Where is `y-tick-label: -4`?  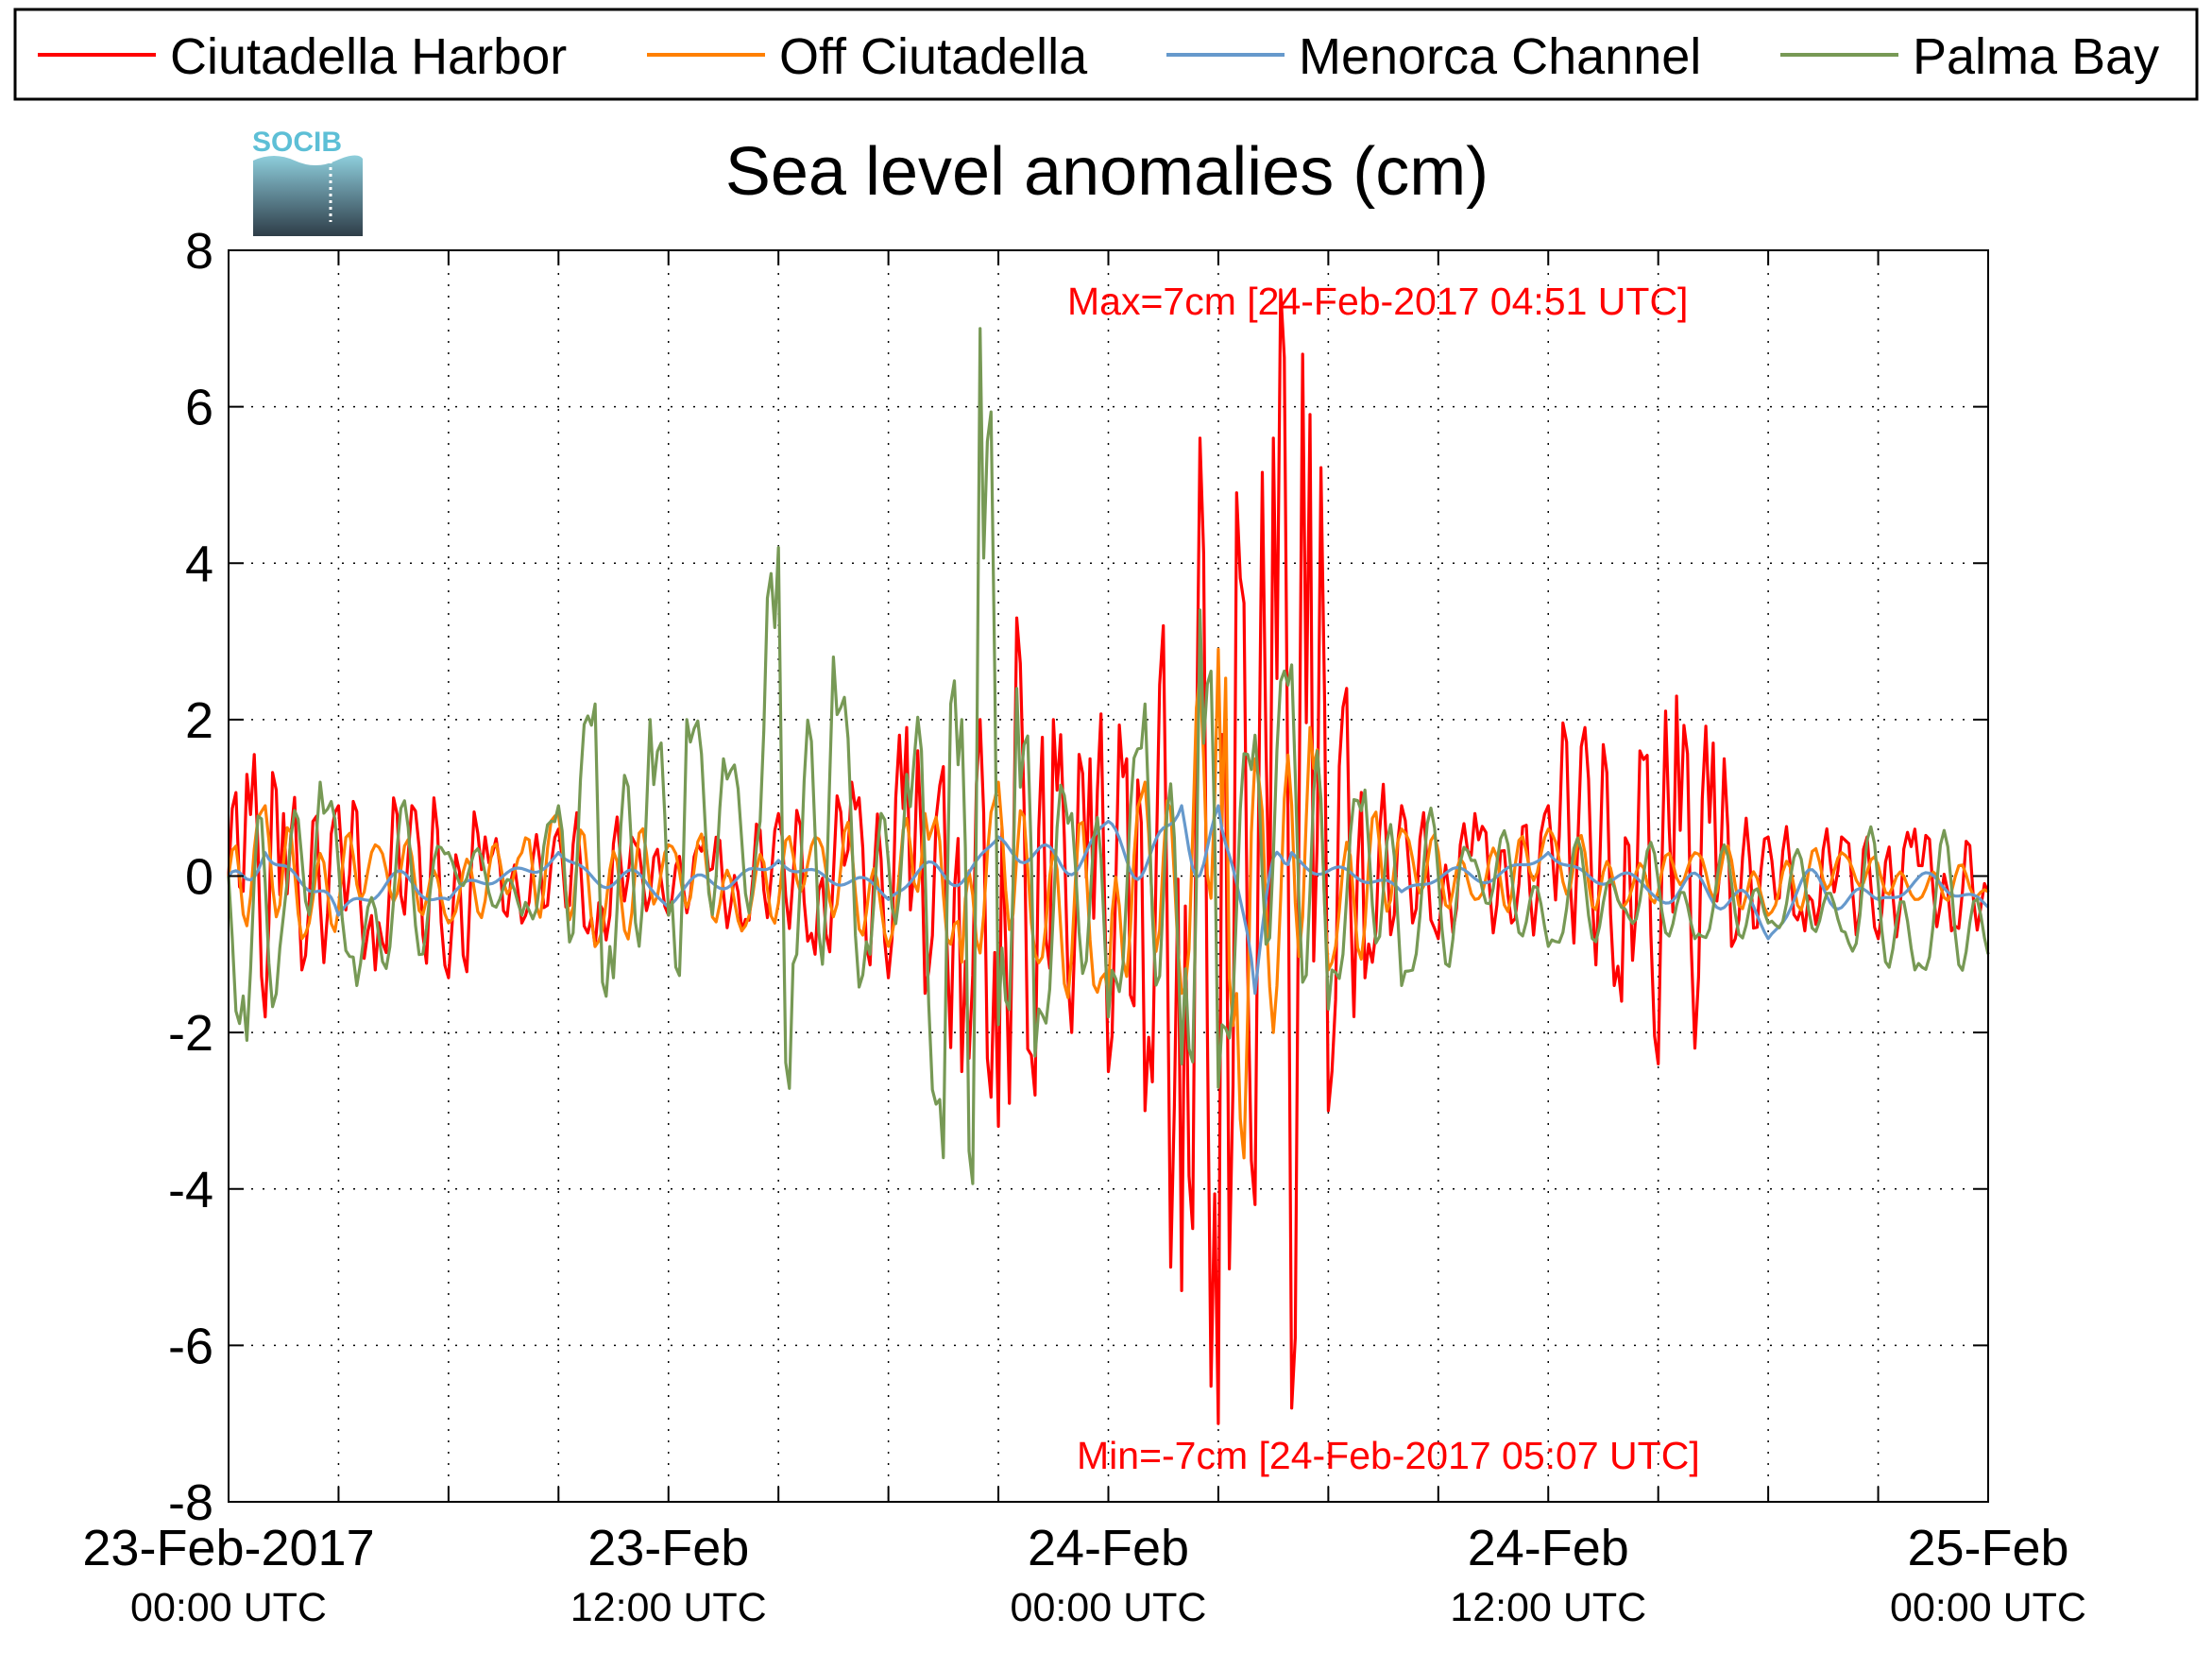
y-tick-label: -4 is located at coordinates (190, 1190).